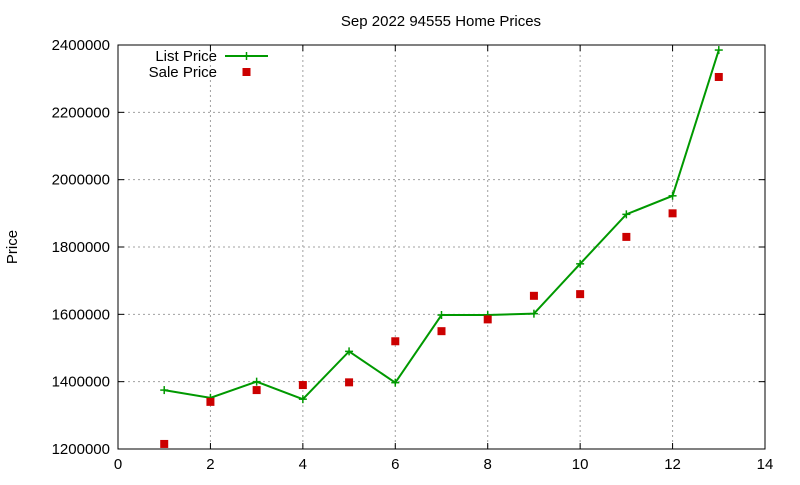  What do you see at coordinates (672, 464) in the screenshot?
I see `x-tick-label: 12` at bounding box center [672, 464].